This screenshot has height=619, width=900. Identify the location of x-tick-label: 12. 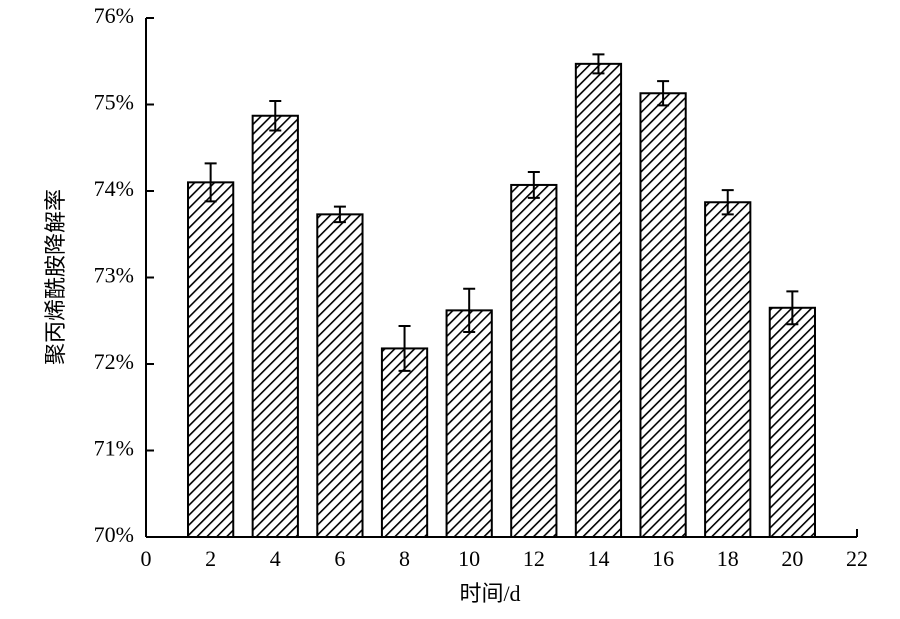
(534, 558).